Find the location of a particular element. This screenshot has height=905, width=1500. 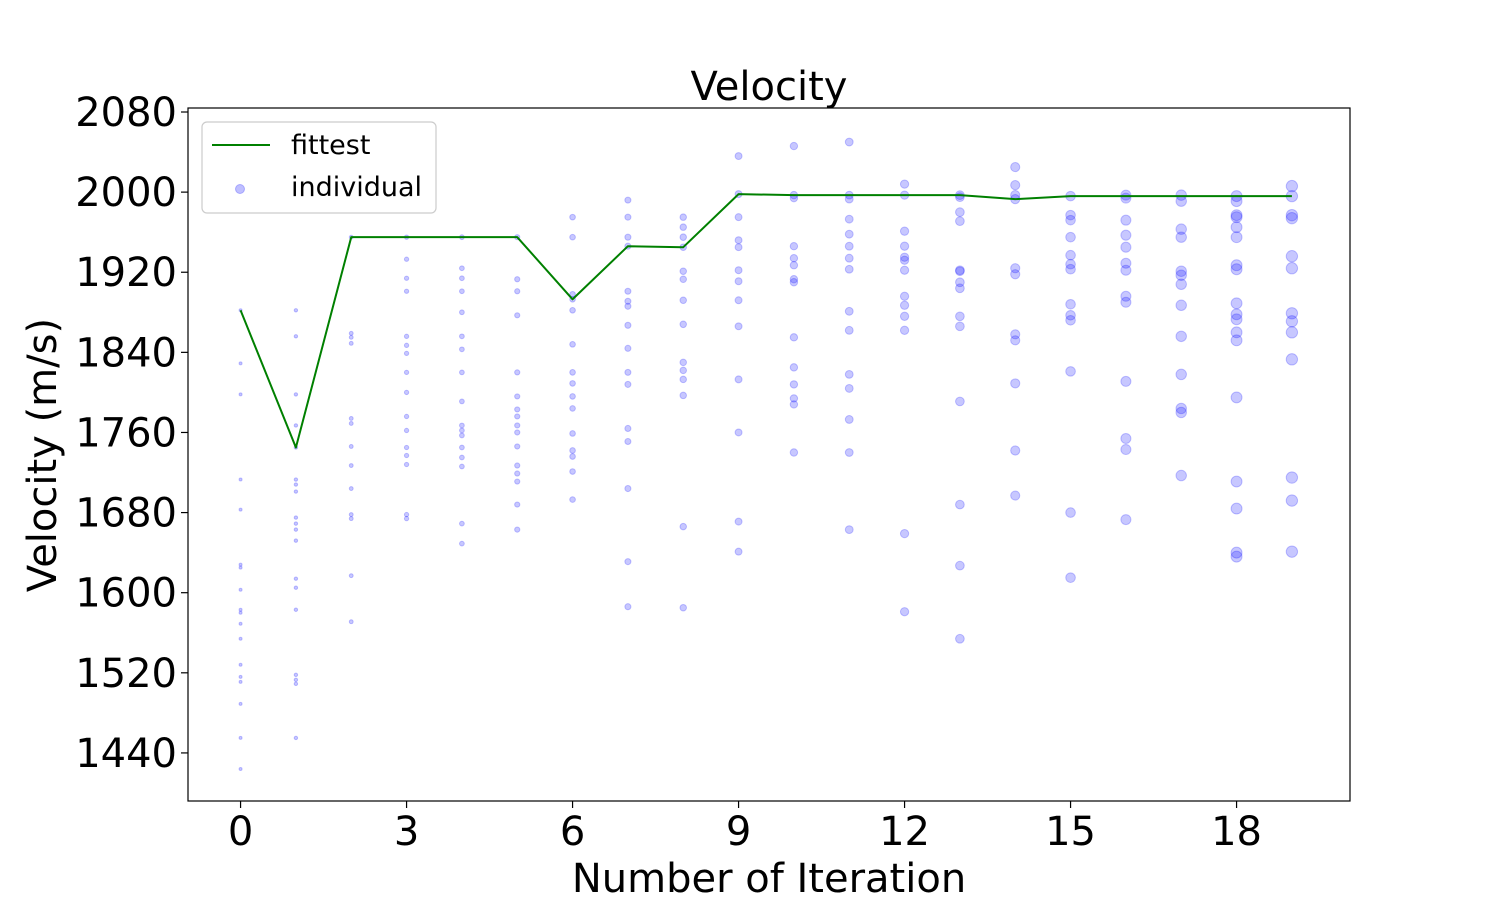

chart-title: Velocity is located at coordinates (769, 87).